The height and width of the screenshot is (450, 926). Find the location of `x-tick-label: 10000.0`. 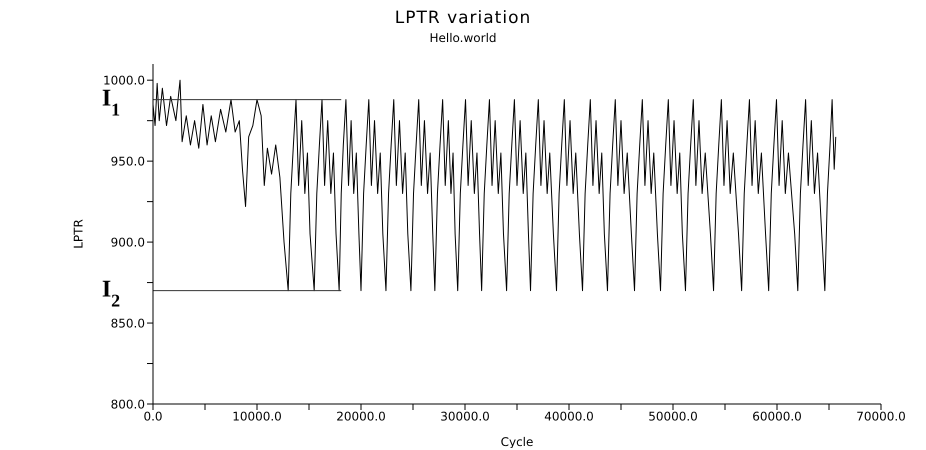

x-tick-label: 10000.0 is located at coordinates (257, 417).